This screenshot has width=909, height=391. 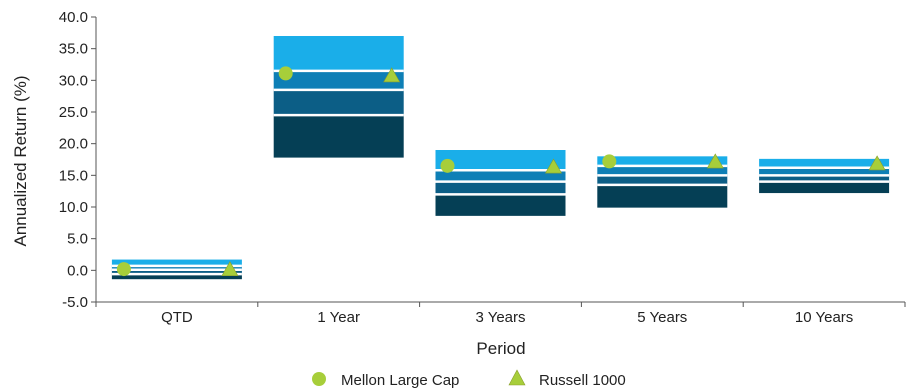 What do you see at coordinates (500, 348) in the screenshot?
I see `x-axis-title: Period` at bounding box center [500, 348].